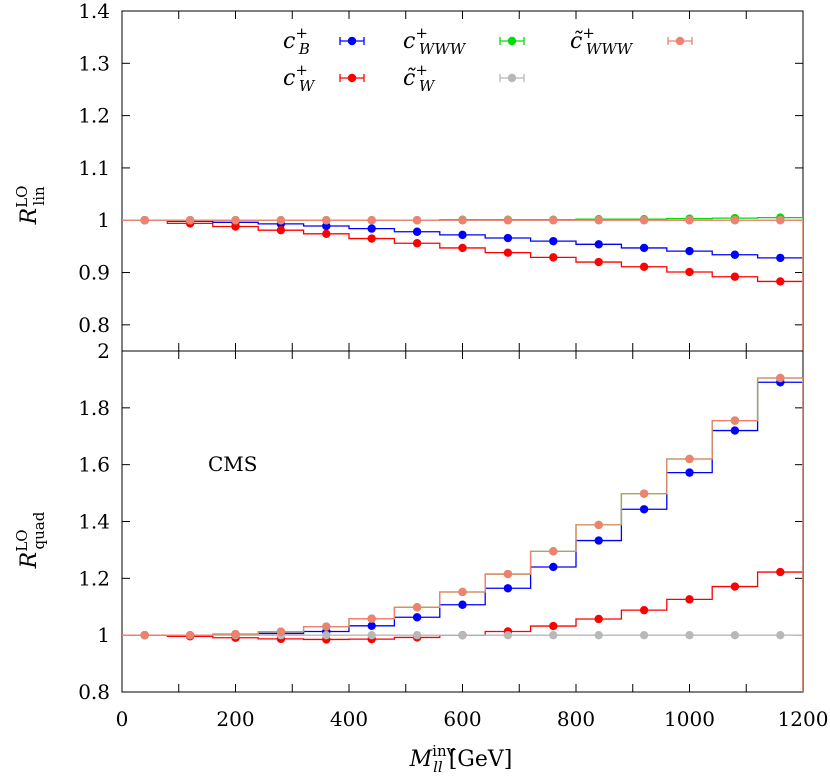 The height and width of the screenshot is (782, 830). What do you see at coordinates (94, 692) in the screenshot?
I see `bottom-ytick-label: 0.8` at bounding box center [94, 692].